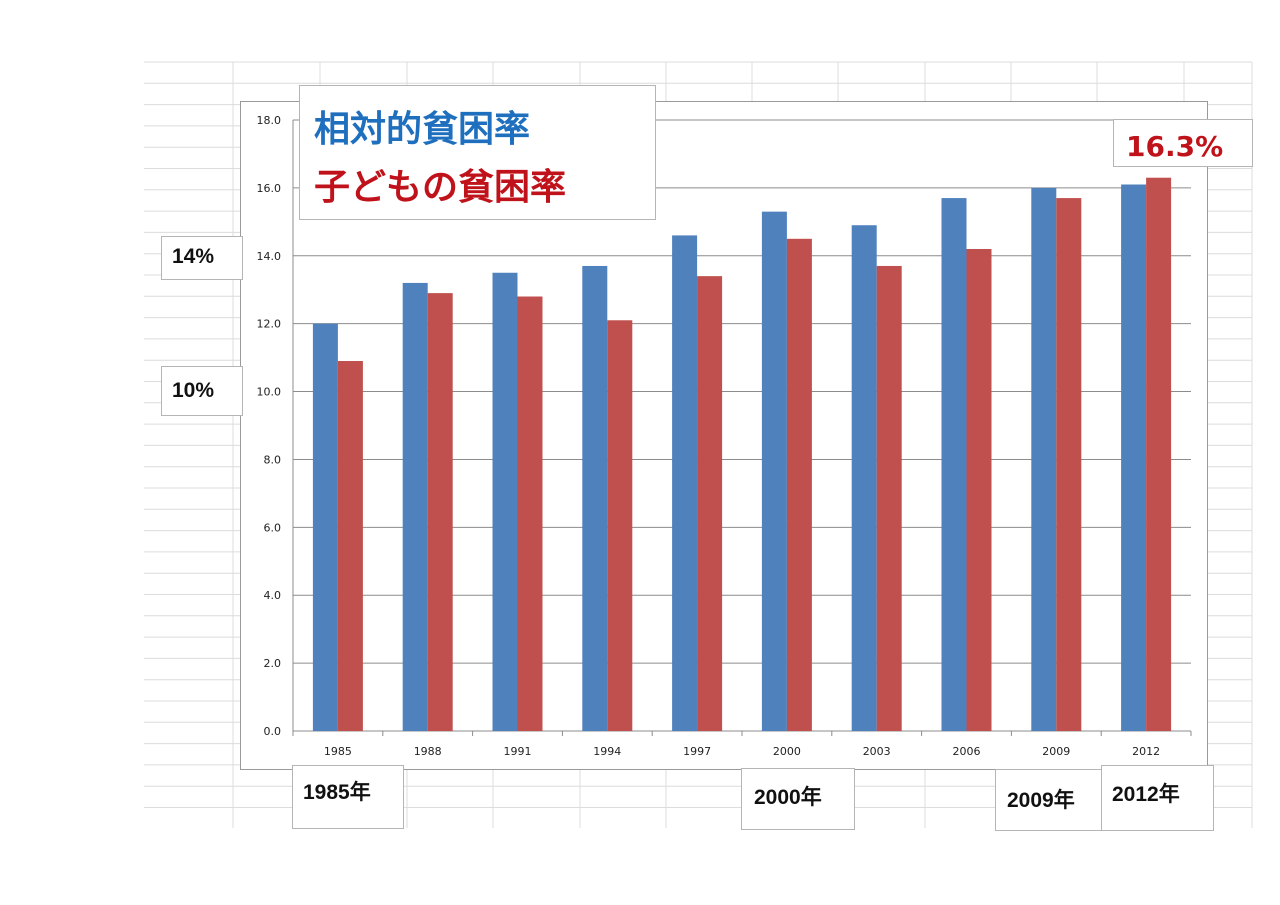 This screenshot has height=905, width=1280. What do you see at coordinates (415, 506) in the screenshot?
I see `bar-relative-poverty-1988` at bounding box center [415, 506].